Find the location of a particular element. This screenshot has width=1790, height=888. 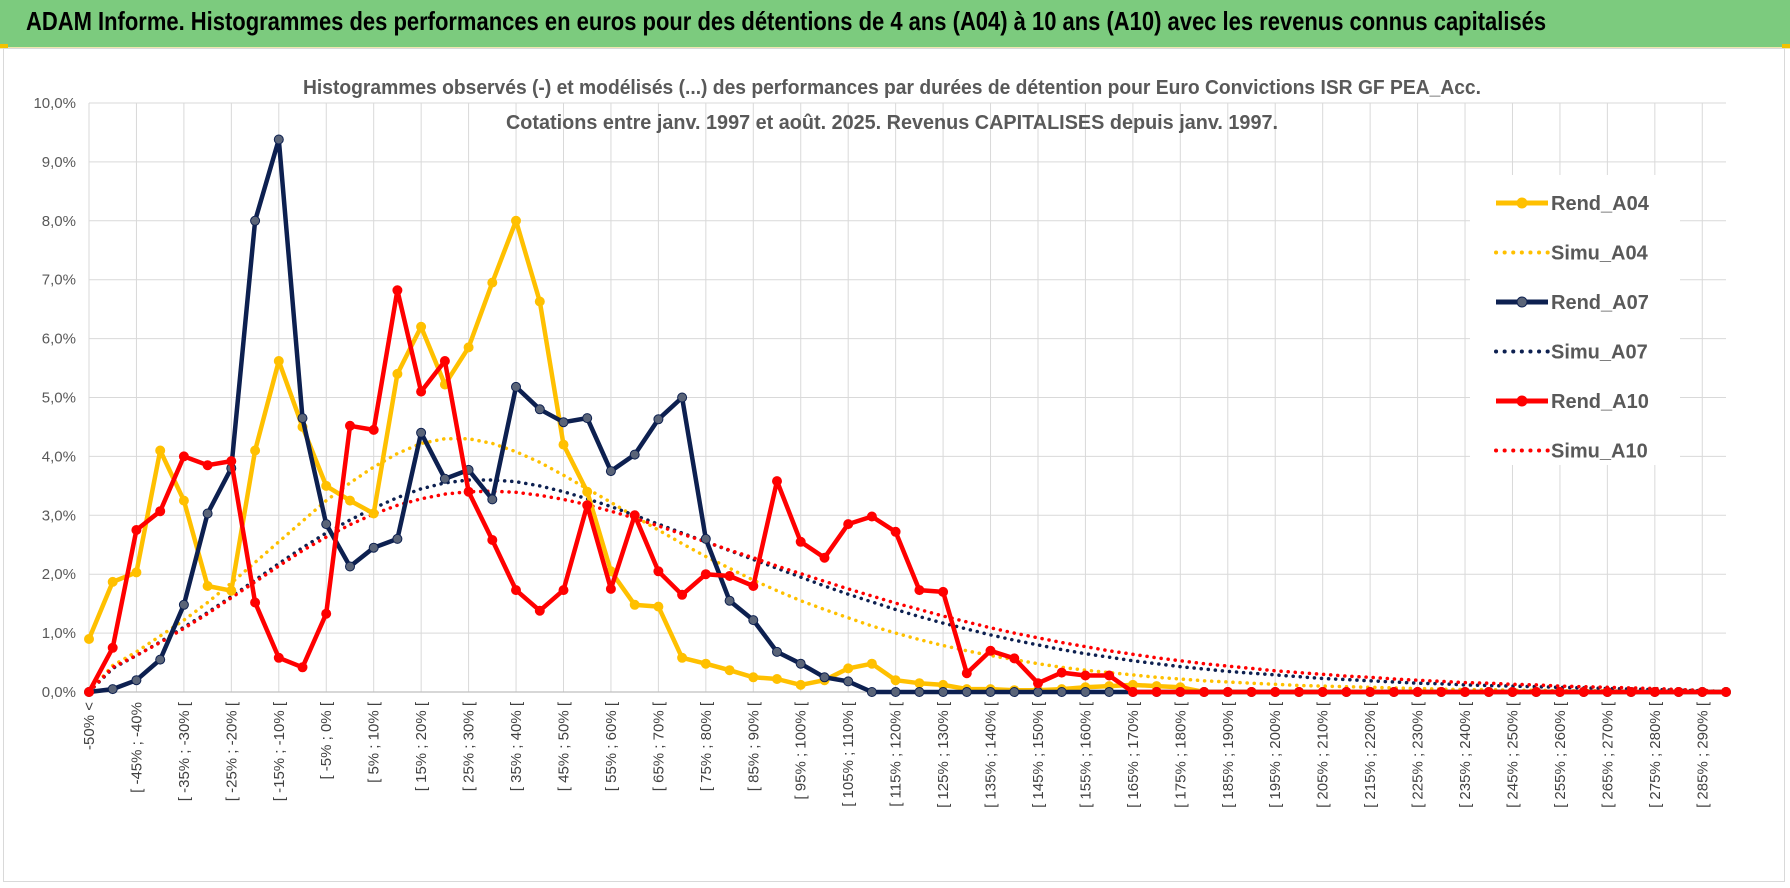

legend-label: Simu_A04 is located at coordinates (1600, 254).